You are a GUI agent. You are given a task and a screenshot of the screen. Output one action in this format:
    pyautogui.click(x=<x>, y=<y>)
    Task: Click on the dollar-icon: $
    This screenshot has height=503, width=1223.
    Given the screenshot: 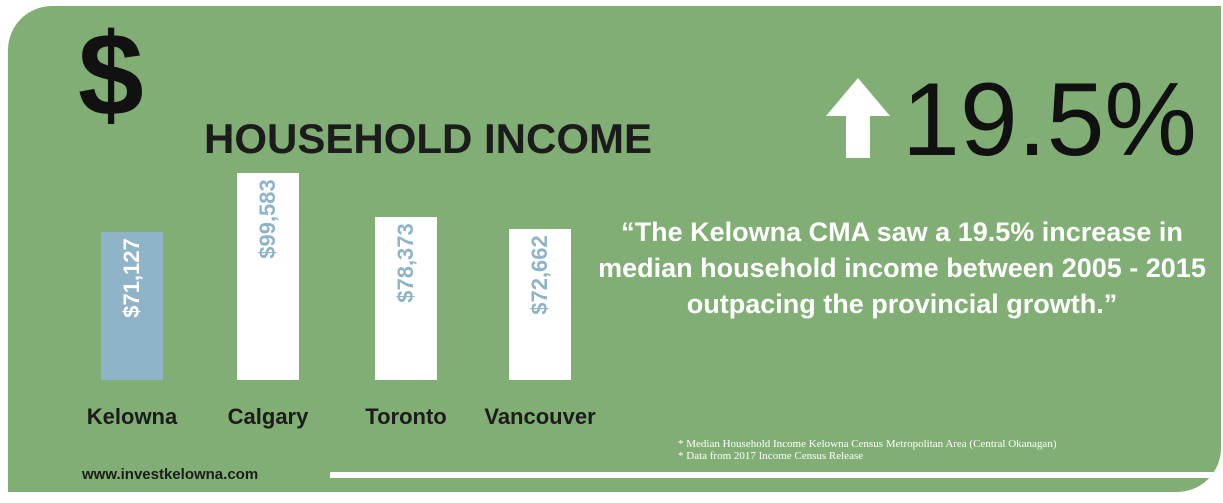 What is the action you would take?
    pyautogui.click(x=111, y=75)
    